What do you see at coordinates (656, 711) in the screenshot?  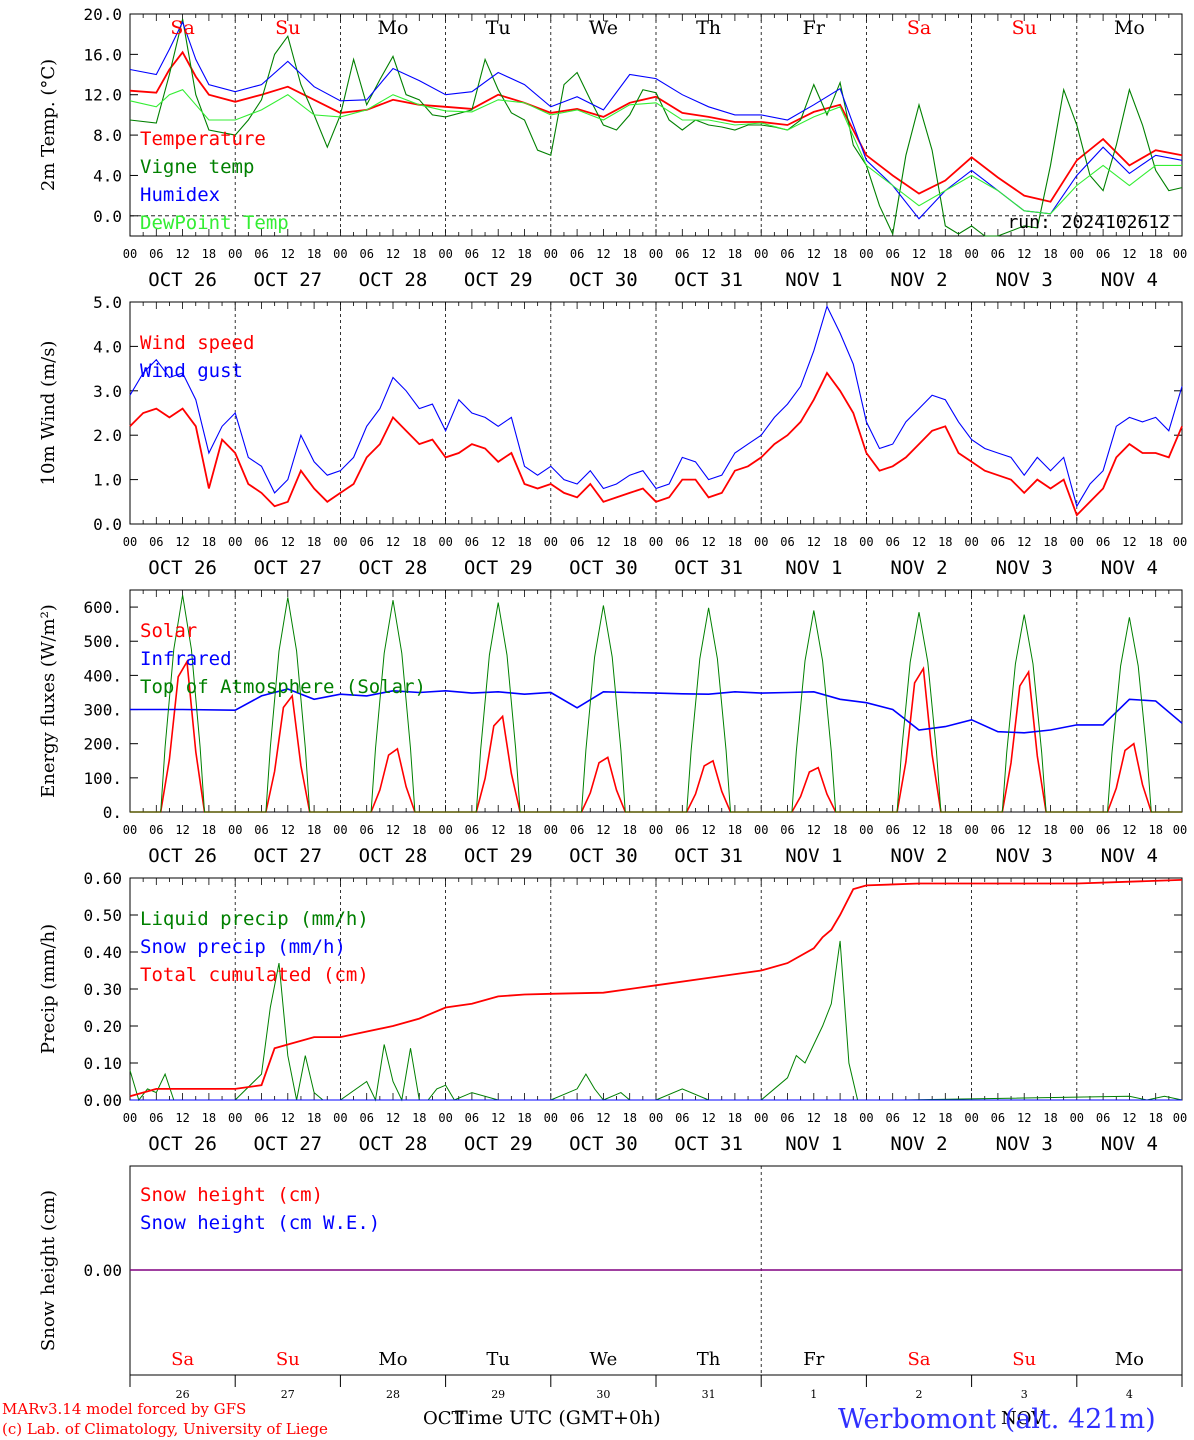 I see `series-infrared` at bounding box center [656, 711].